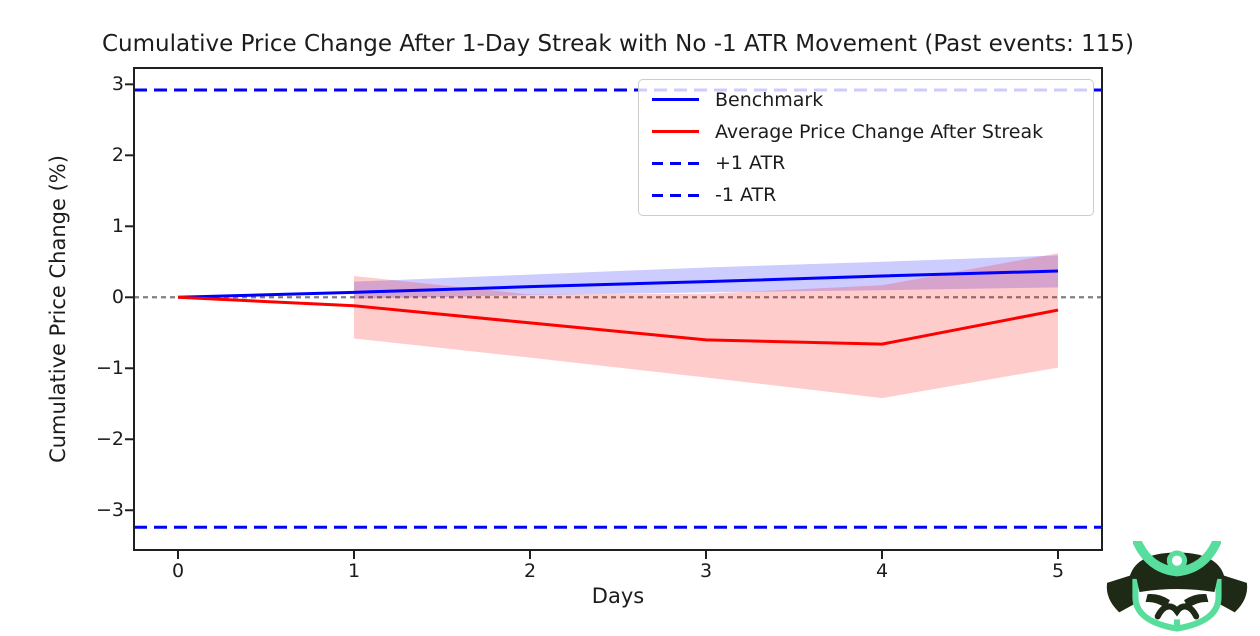 The height and width of the screenshot is (636, 1260). What do you see at coordinates (618, 320) in the screenshot?
I see `line-average-price-change-after-streak` at bounding box center [618, 320].